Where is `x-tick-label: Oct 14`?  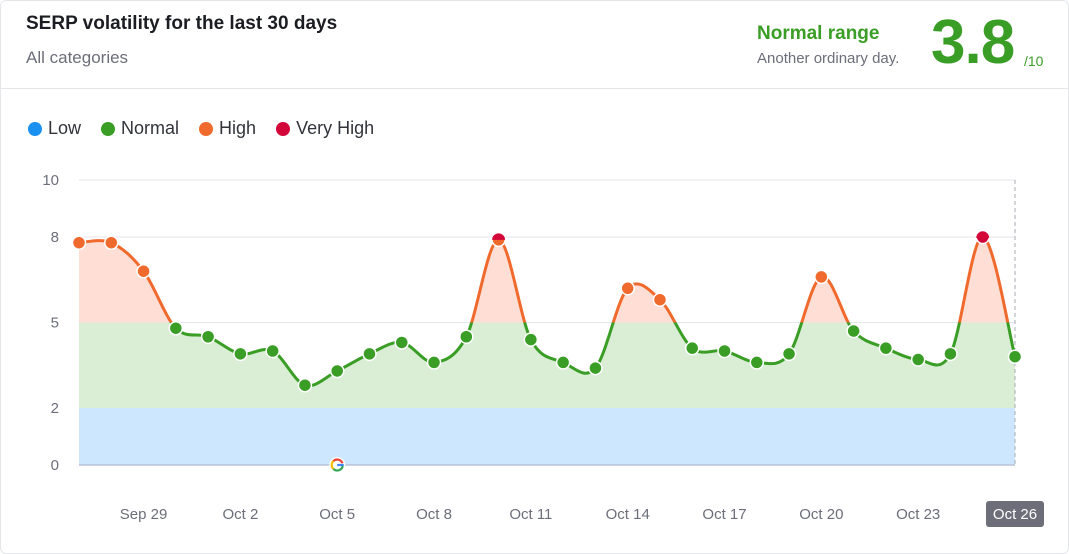
x-tick-label: Oct 14 is located at coordinates (628, 514).